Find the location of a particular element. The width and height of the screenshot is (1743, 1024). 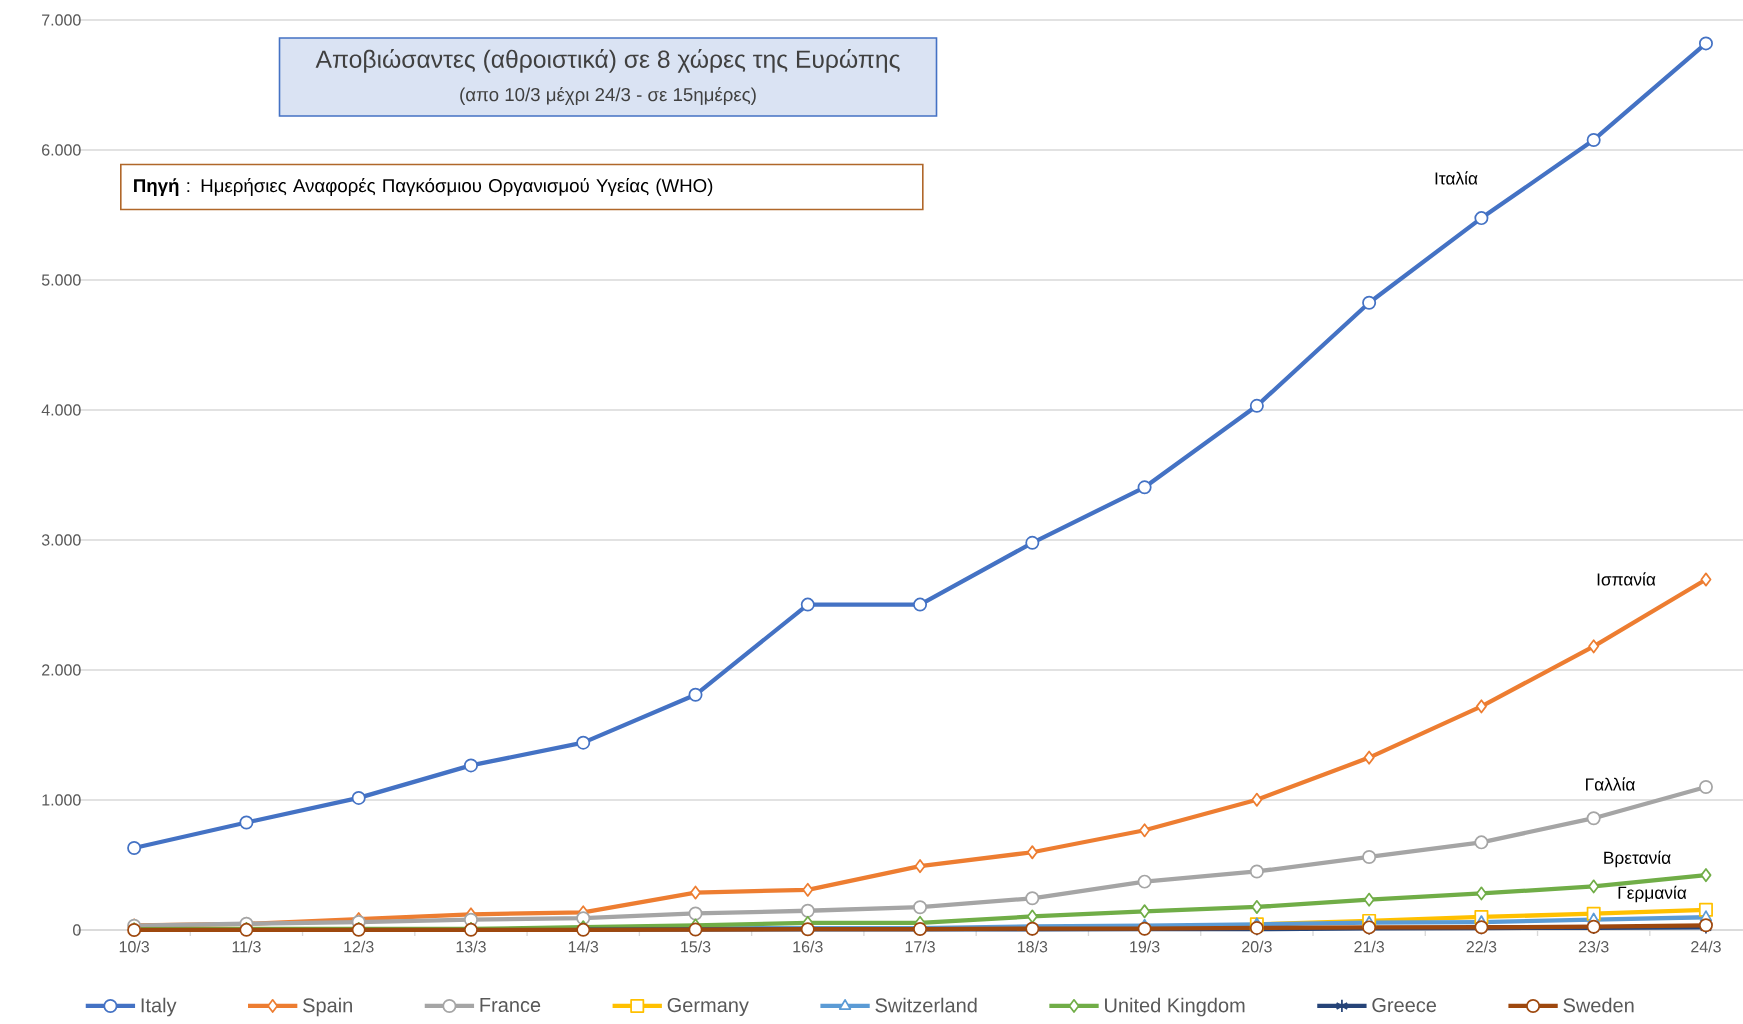

text: (απο 10/3 μέχρι 24/3 - σε 15ημέρες) is located at coordinates (608, 95).